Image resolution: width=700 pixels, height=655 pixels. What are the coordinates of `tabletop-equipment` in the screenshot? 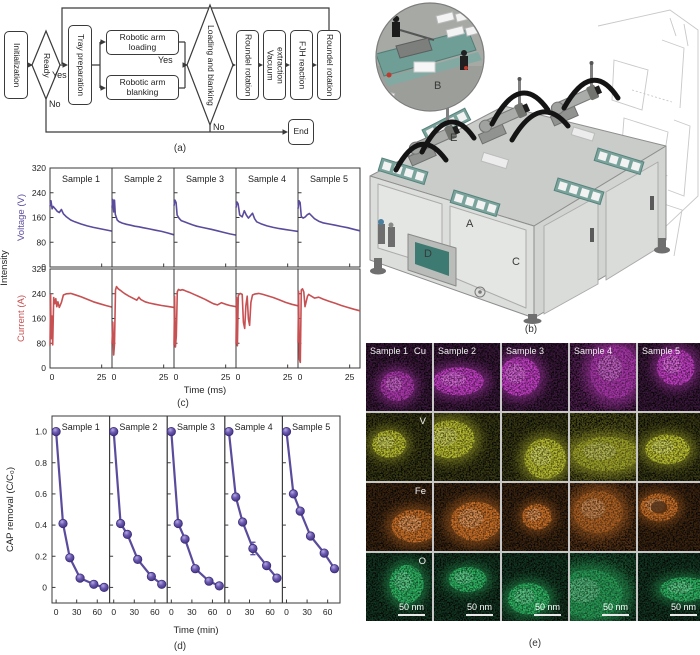 It's located at (511, 139).